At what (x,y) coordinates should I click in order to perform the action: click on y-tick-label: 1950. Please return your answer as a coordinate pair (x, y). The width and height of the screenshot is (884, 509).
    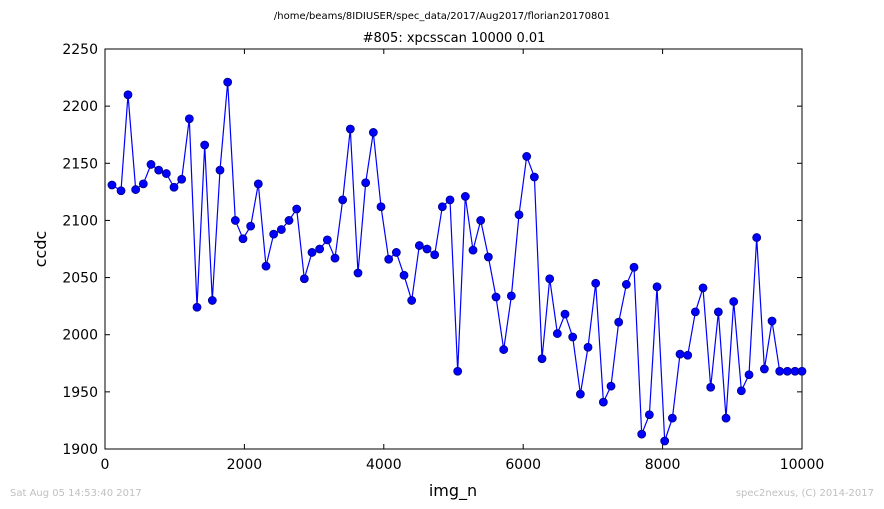
    Looking at the image, I should click on (80, 393).